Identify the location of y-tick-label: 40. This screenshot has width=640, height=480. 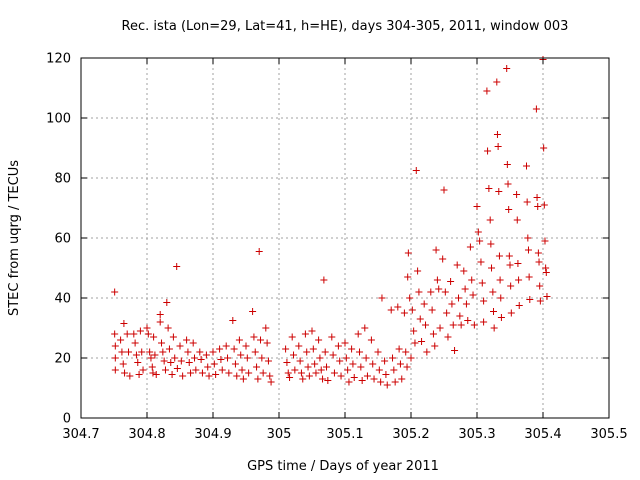
(62, 299).